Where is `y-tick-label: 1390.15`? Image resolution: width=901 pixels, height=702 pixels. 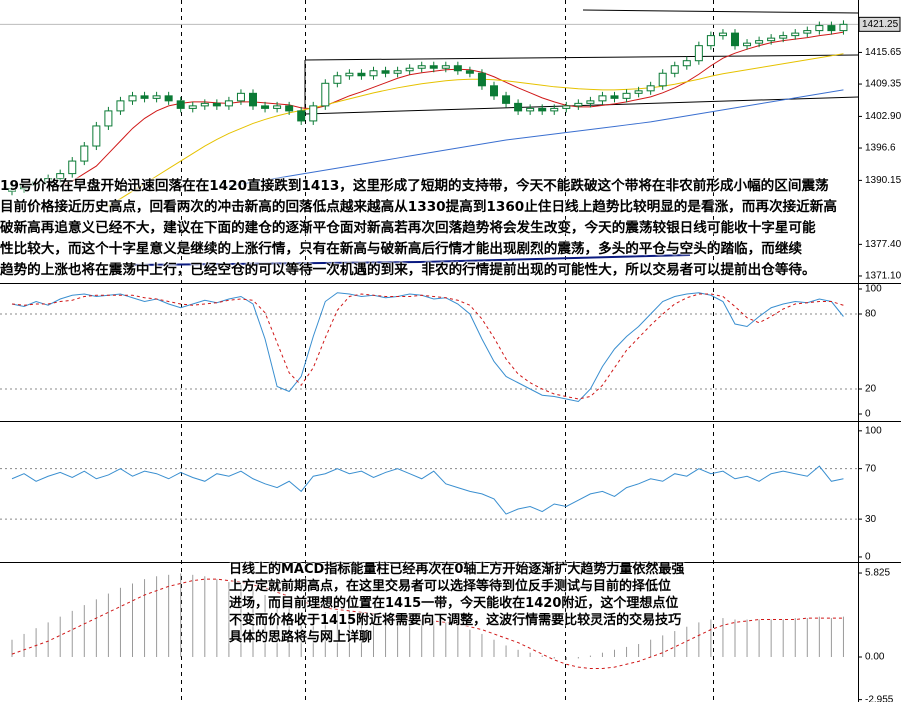
y-tick-label: 1390.15 is located at coordinates (883, 180).